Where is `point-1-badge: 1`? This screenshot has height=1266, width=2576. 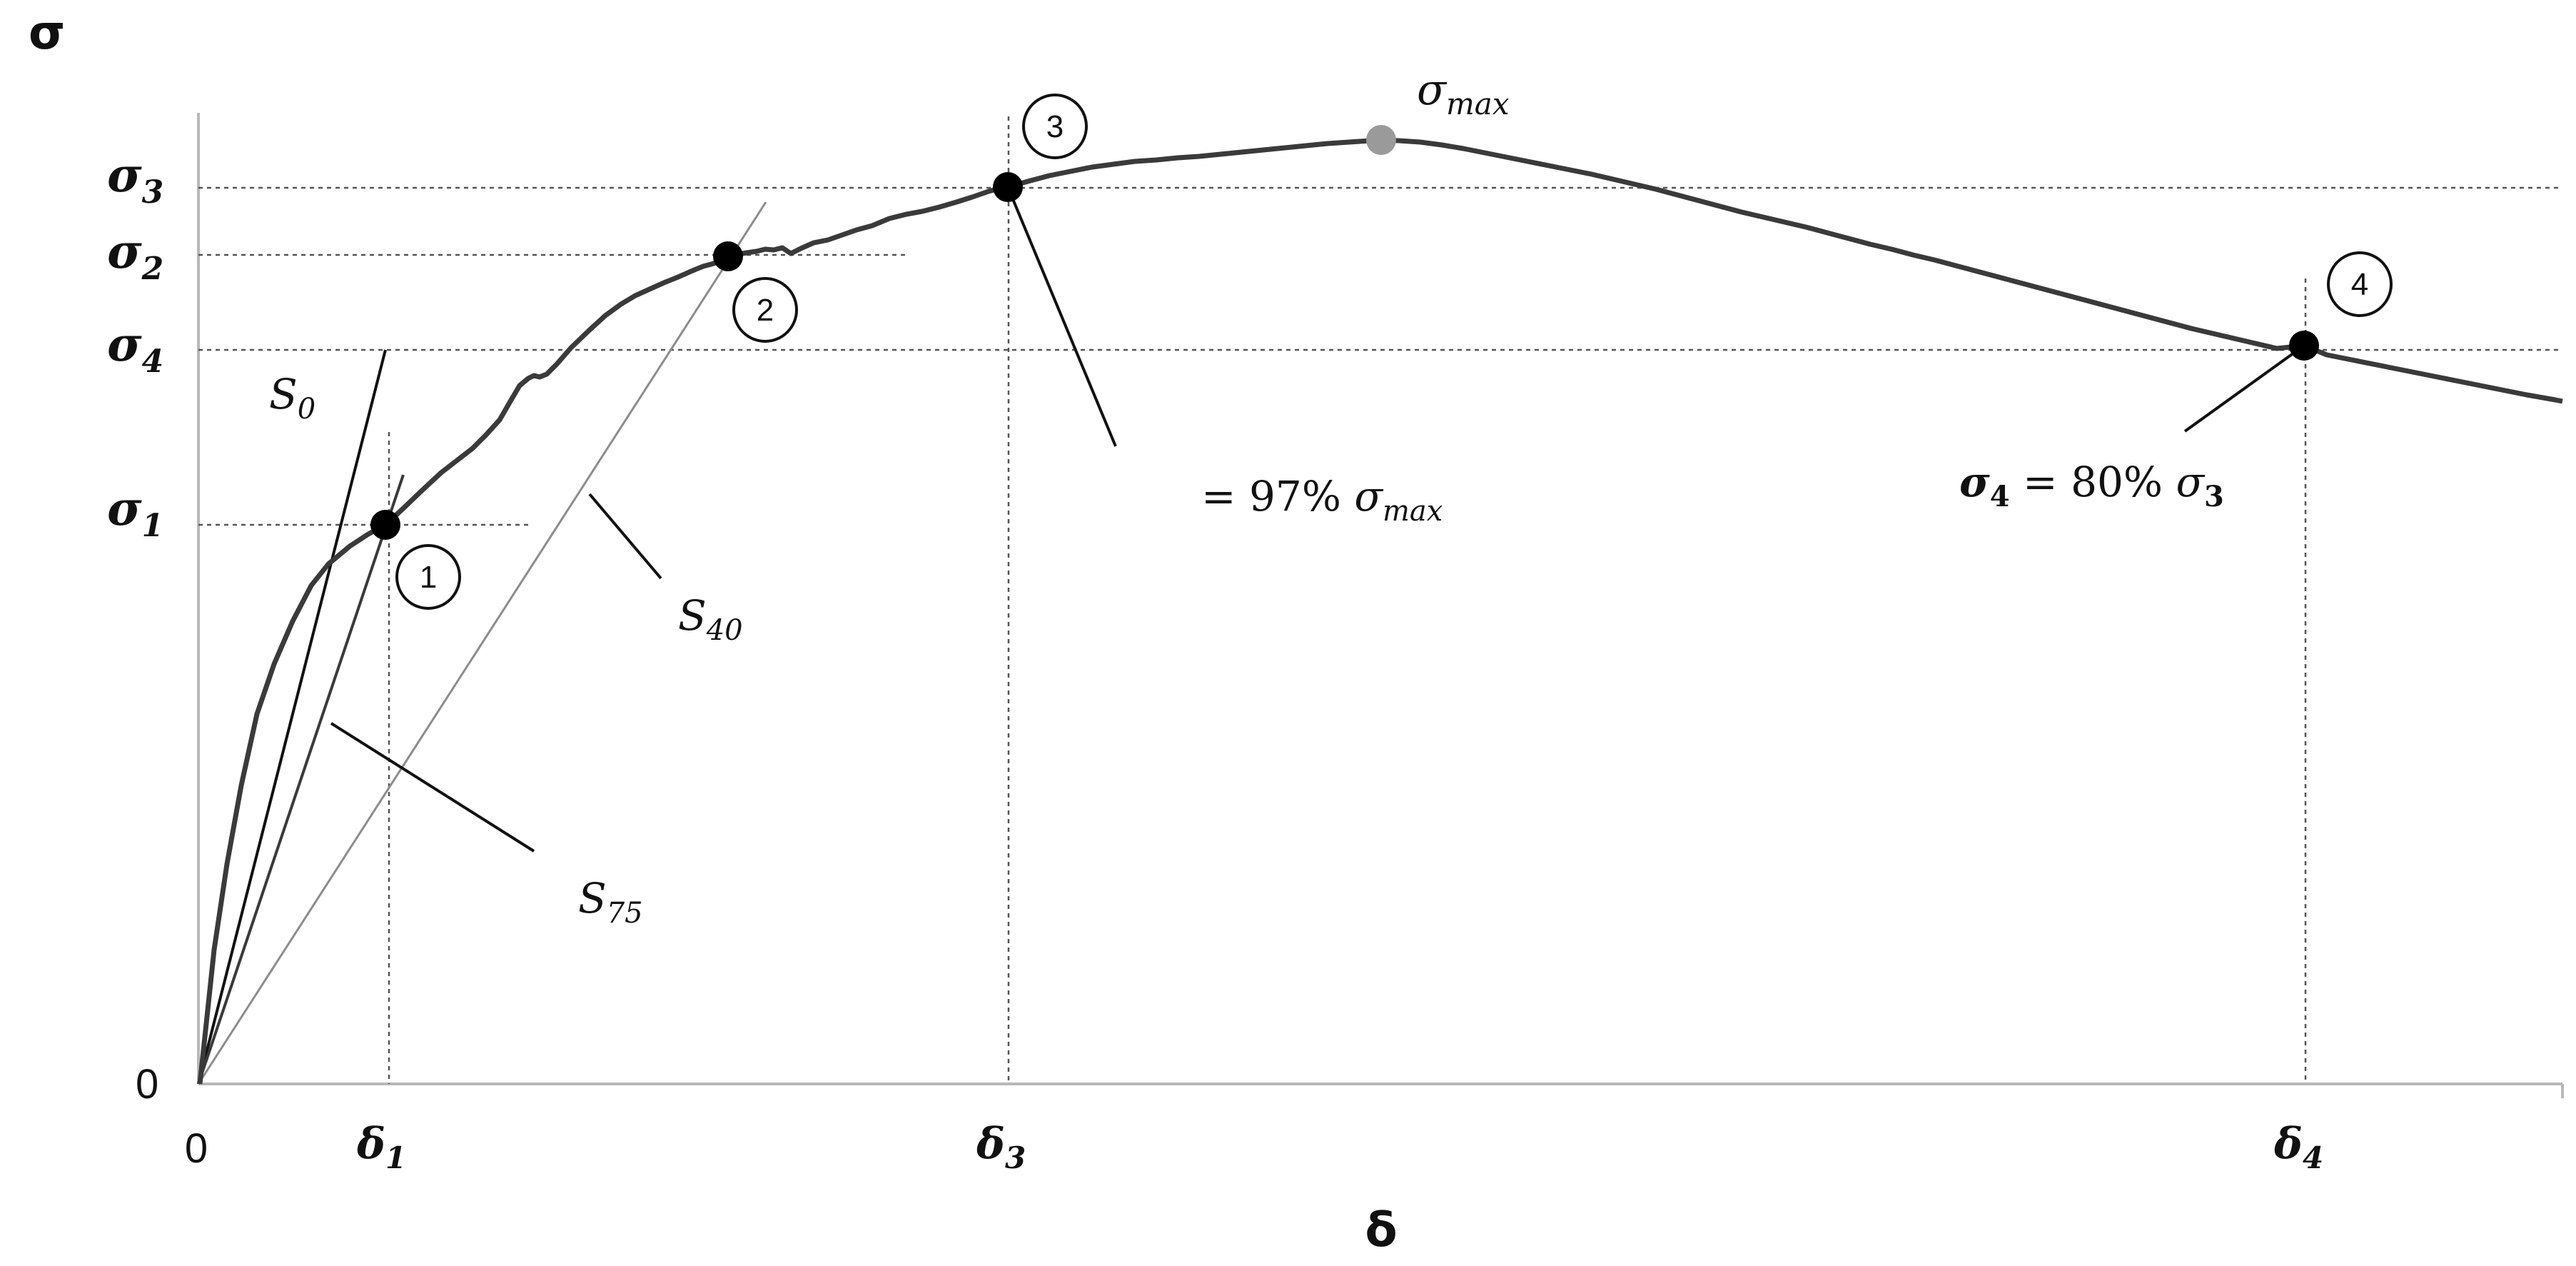
point-1-badge: 1 is located at coordinates (428, 577).